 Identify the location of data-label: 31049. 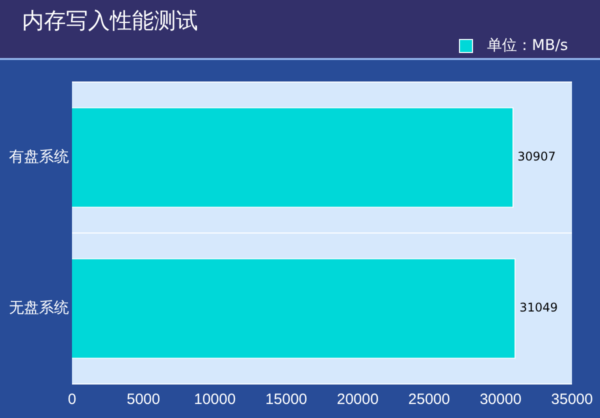
(539, 307).